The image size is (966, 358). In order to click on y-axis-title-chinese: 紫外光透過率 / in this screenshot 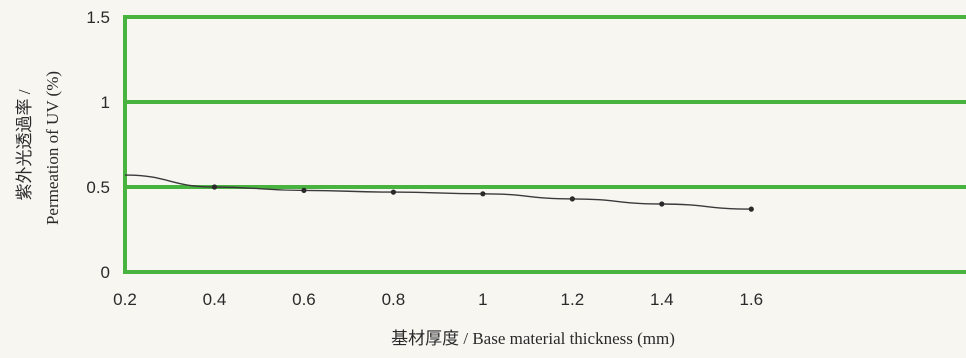, I will do `click(24, 144)`.